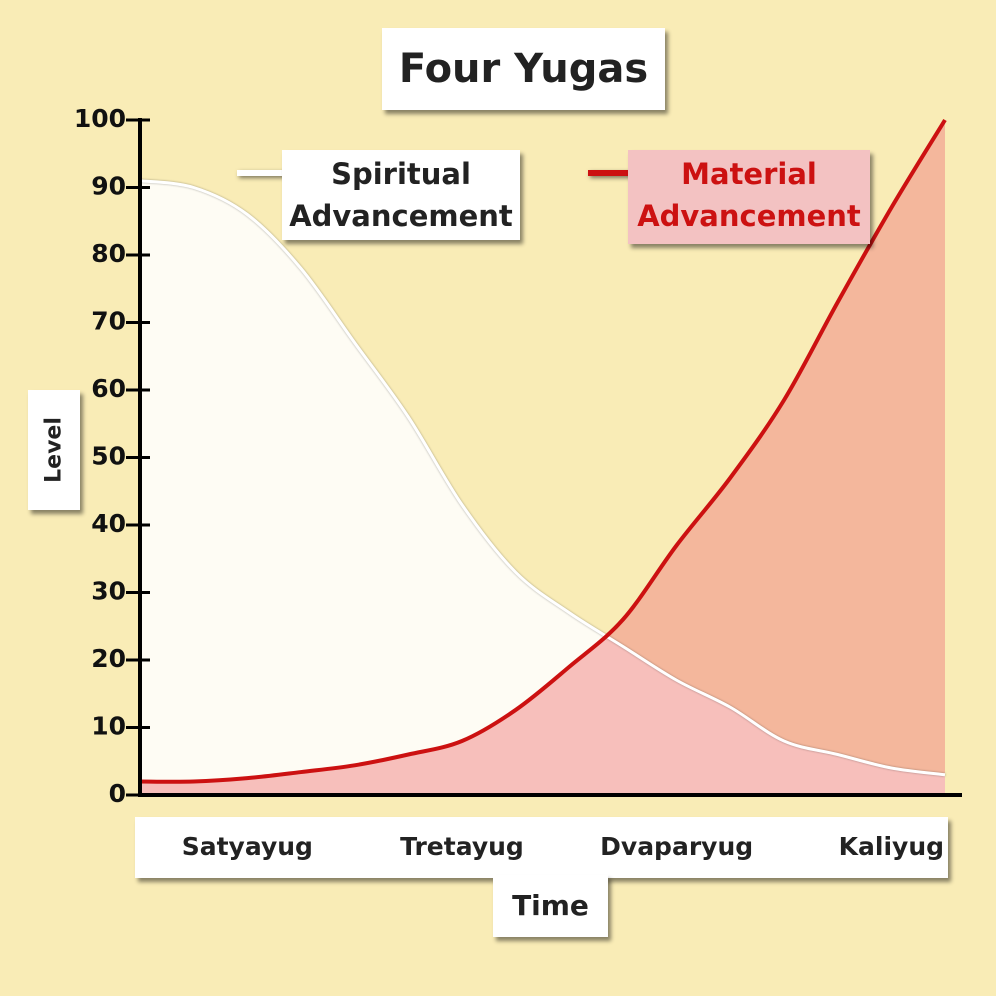 The width and height of the screenshot is (996, 996). What do you see at coordinates (523, 69) in the screenshot?
I see `chart-title: Four Yugas` at bounding box center [523, 69].